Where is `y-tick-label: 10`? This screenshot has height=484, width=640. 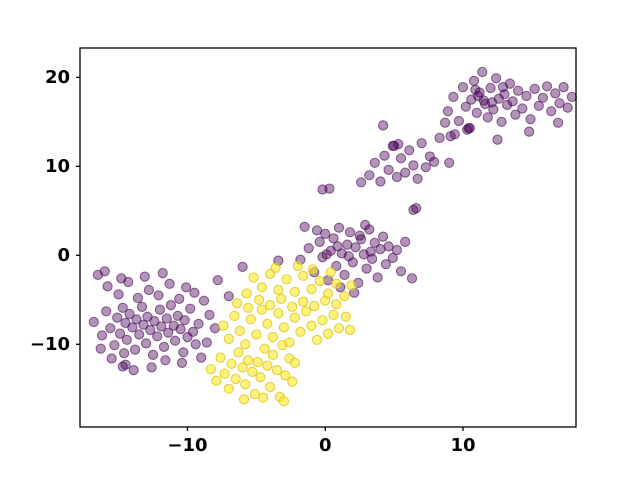
y-tick-label: 10 is located at coordinates (57, 166).